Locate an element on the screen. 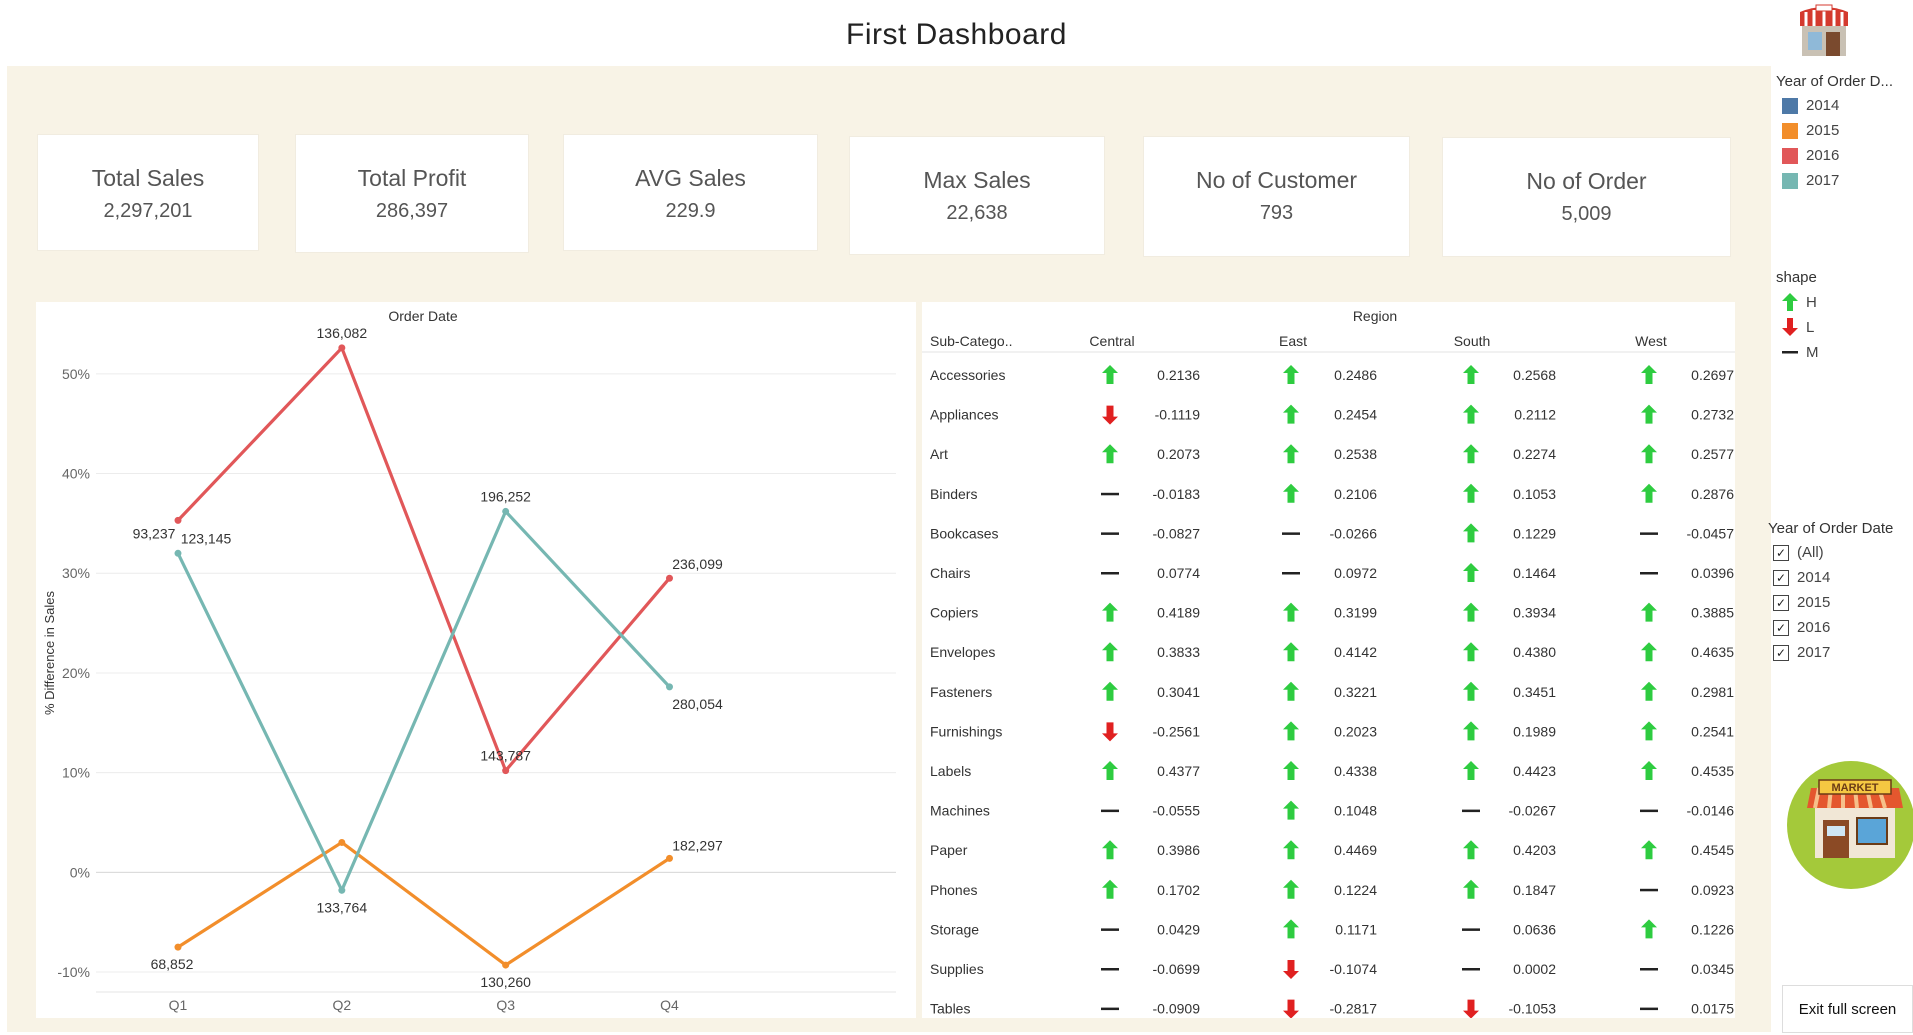 This screenshot has height=1035, width=1913. row-label: Furnishings is located at coordinates (966, 731).